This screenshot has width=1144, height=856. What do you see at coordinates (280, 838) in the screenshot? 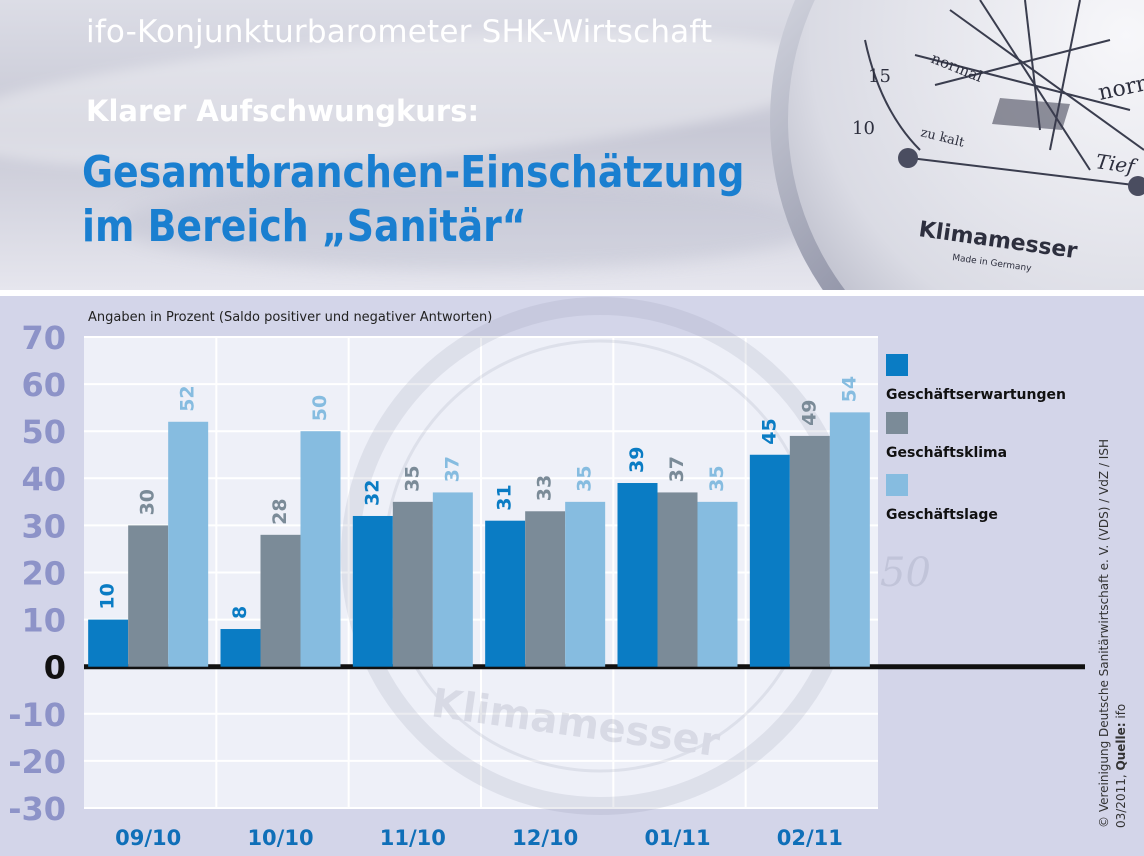
I see `x-tick-label: 10/10` at bounding box center [280, 838].